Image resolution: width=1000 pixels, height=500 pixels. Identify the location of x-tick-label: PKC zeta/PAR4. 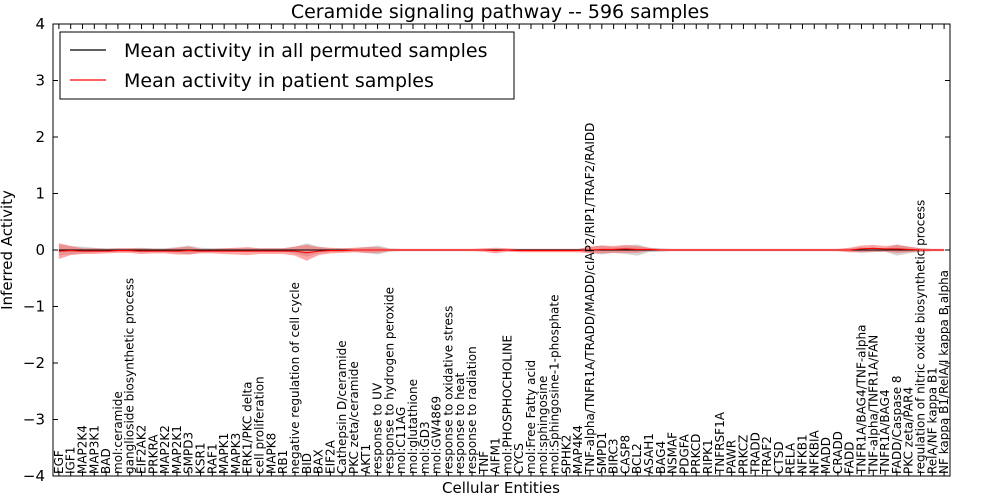
(909, 430).